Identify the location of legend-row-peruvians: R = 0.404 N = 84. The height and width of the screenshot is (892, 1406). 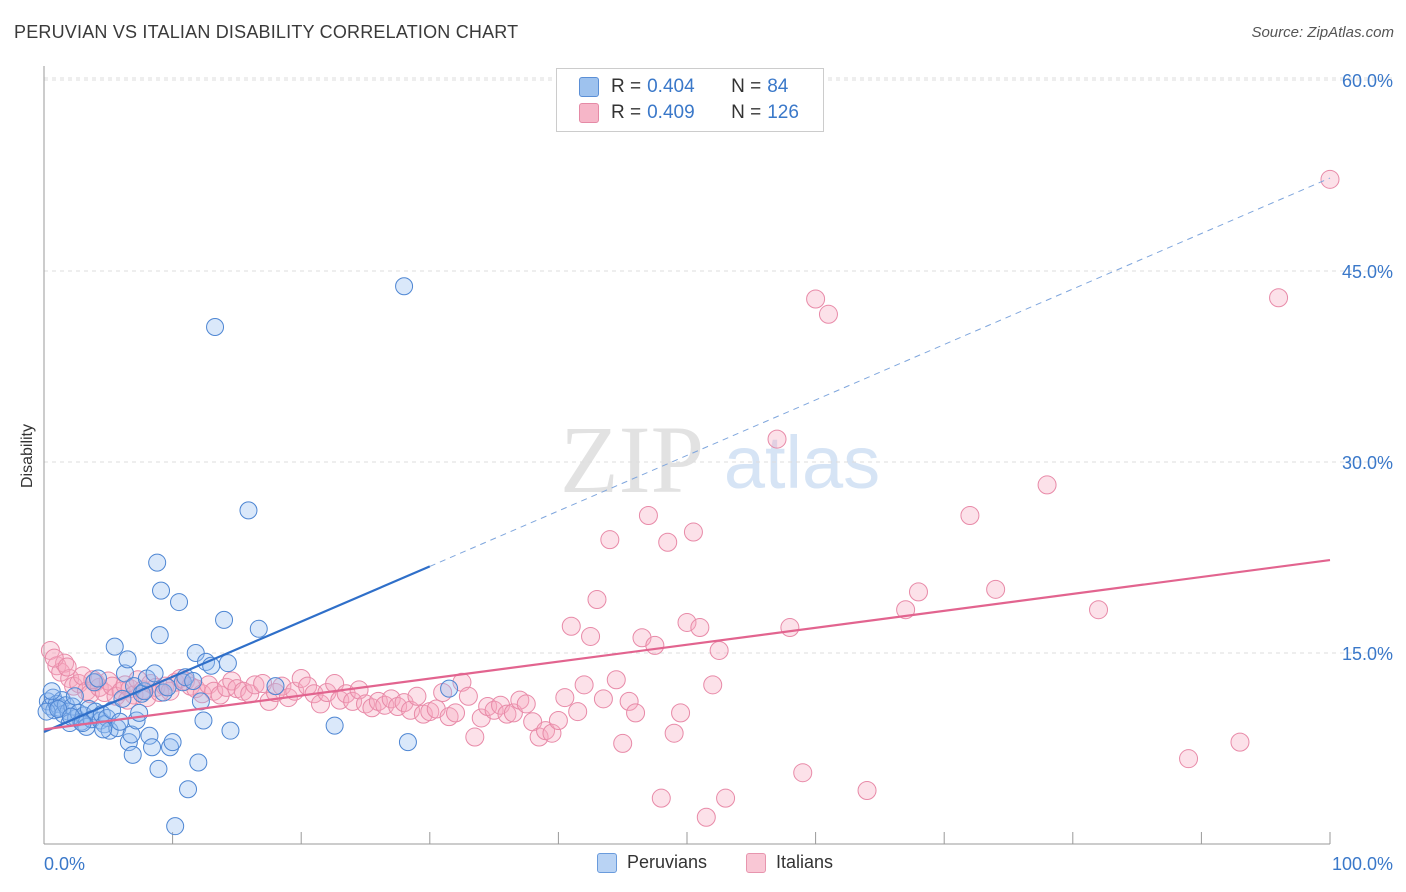
(683, 87).